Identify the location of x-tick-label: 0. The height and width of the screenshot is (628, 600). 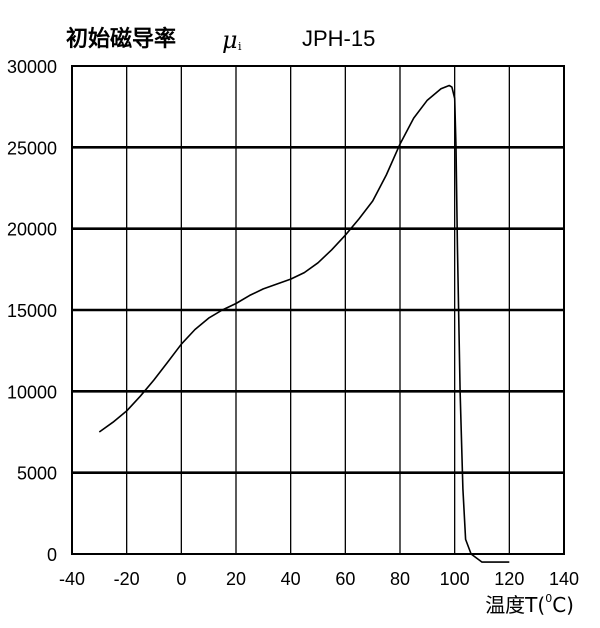
(181, 579).